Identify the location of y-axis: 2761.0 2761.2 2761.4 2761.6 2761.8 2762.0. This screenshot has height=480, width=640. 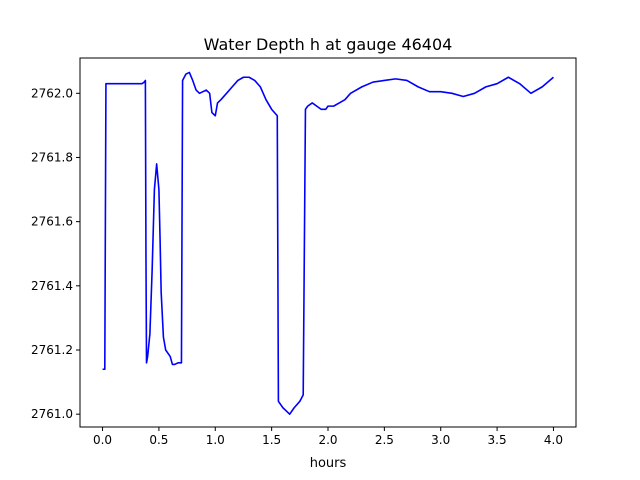
(55, 253).